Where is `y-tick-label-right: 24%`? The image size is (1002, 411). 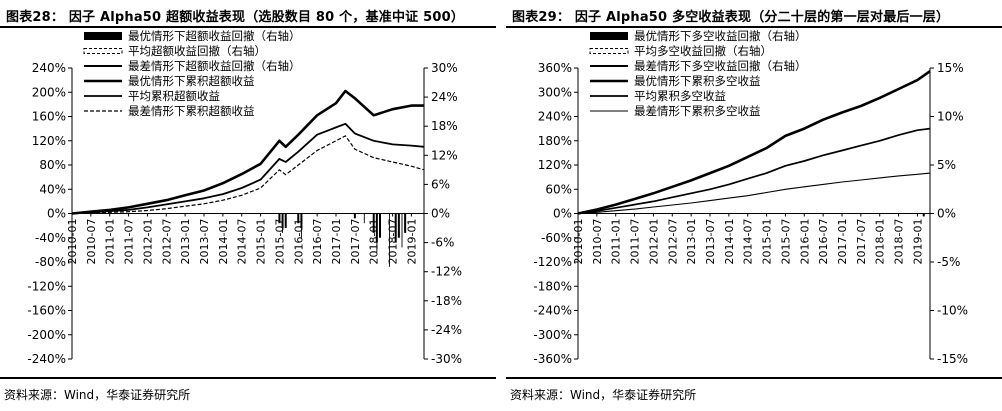
y-tick-label-right: 24% is located at coordinates (444, 97).